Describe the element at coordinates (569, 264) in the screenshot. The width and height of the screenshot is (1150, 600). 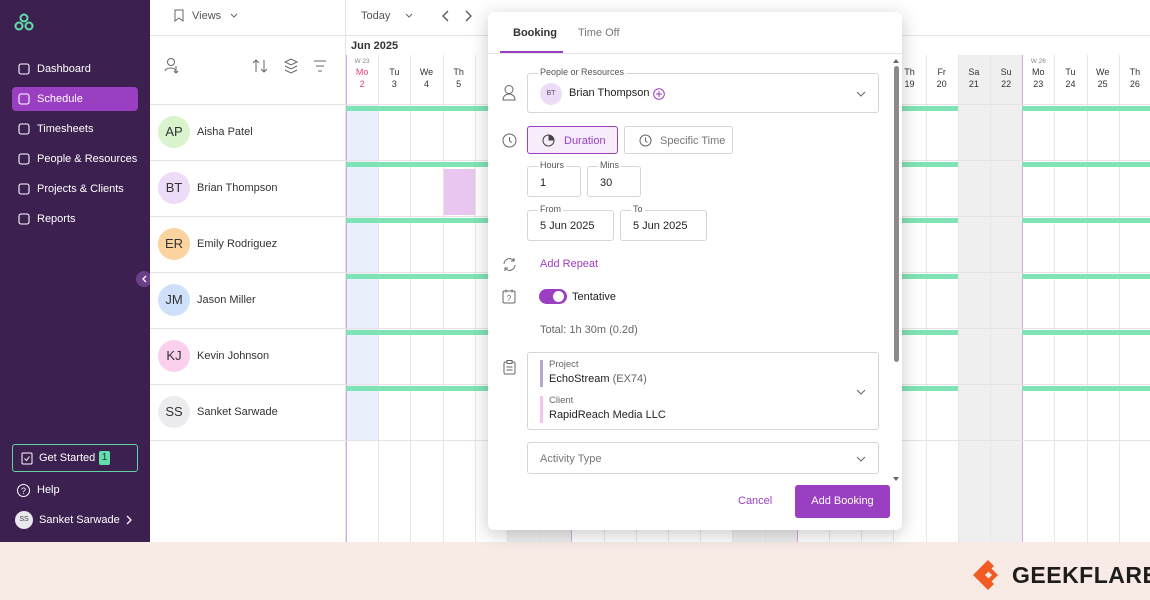
I see `add-repeat: Add Repeat` at that location.